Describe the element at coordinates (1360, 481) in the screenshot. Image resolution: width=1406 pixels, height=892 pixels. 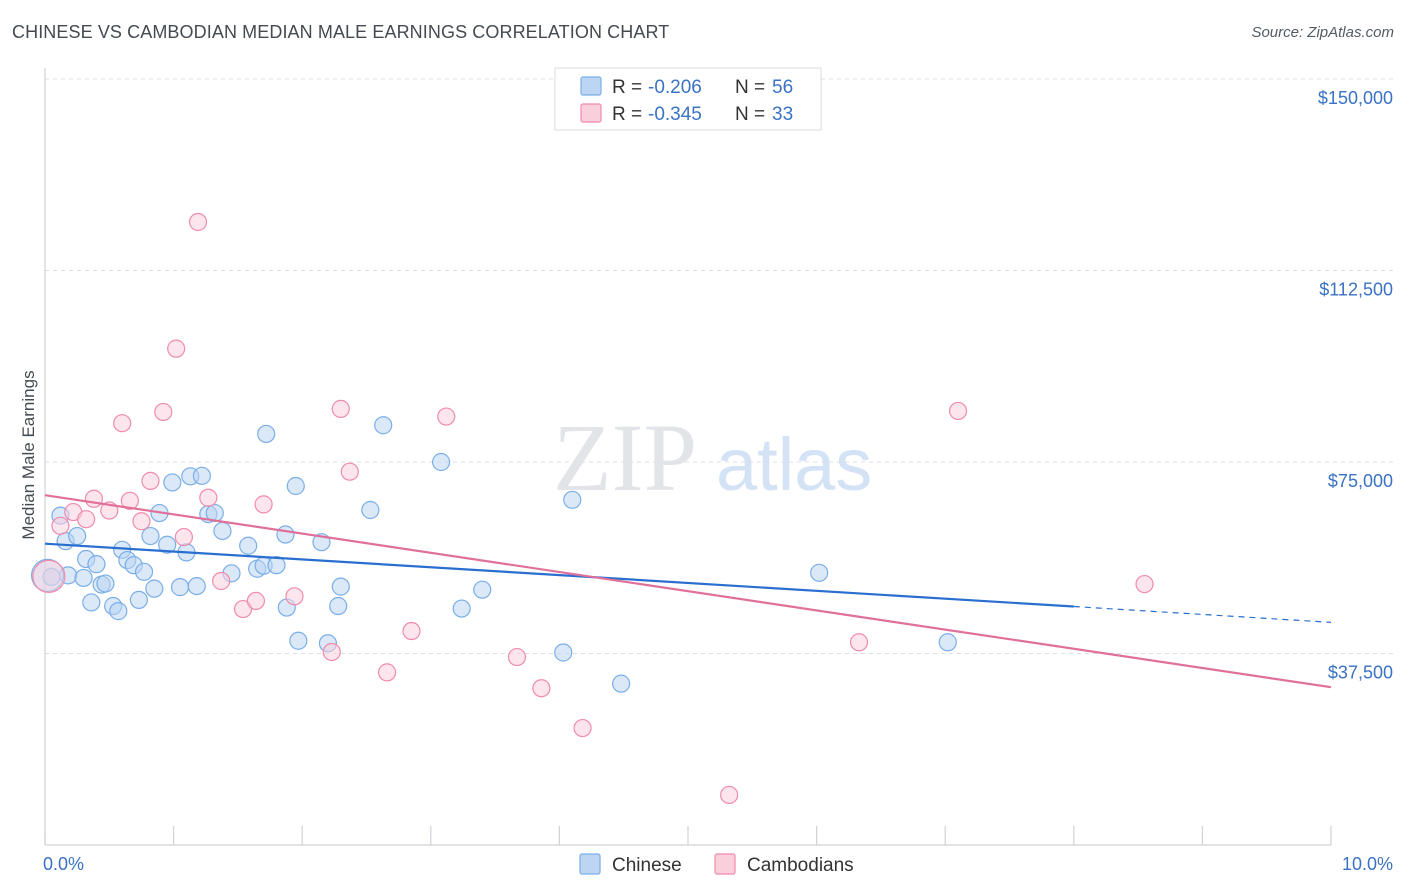
I see `y-tick-label: $75,000` at that location.